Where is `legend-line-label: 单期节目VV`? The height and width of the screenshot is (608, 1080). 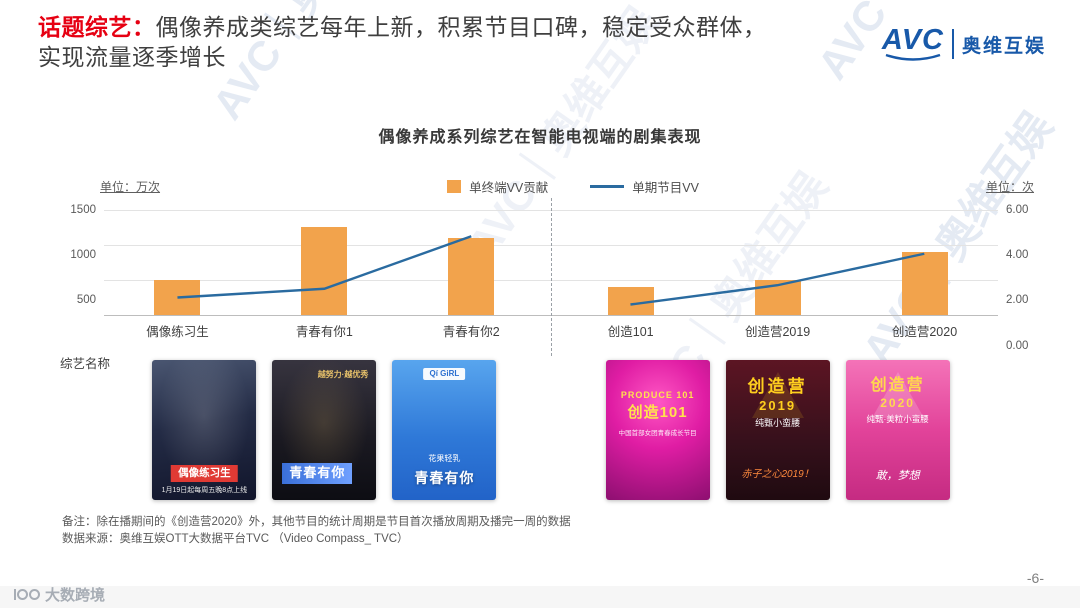
legend-line-label: 单期节目VV is located at coordinates (665, 187).